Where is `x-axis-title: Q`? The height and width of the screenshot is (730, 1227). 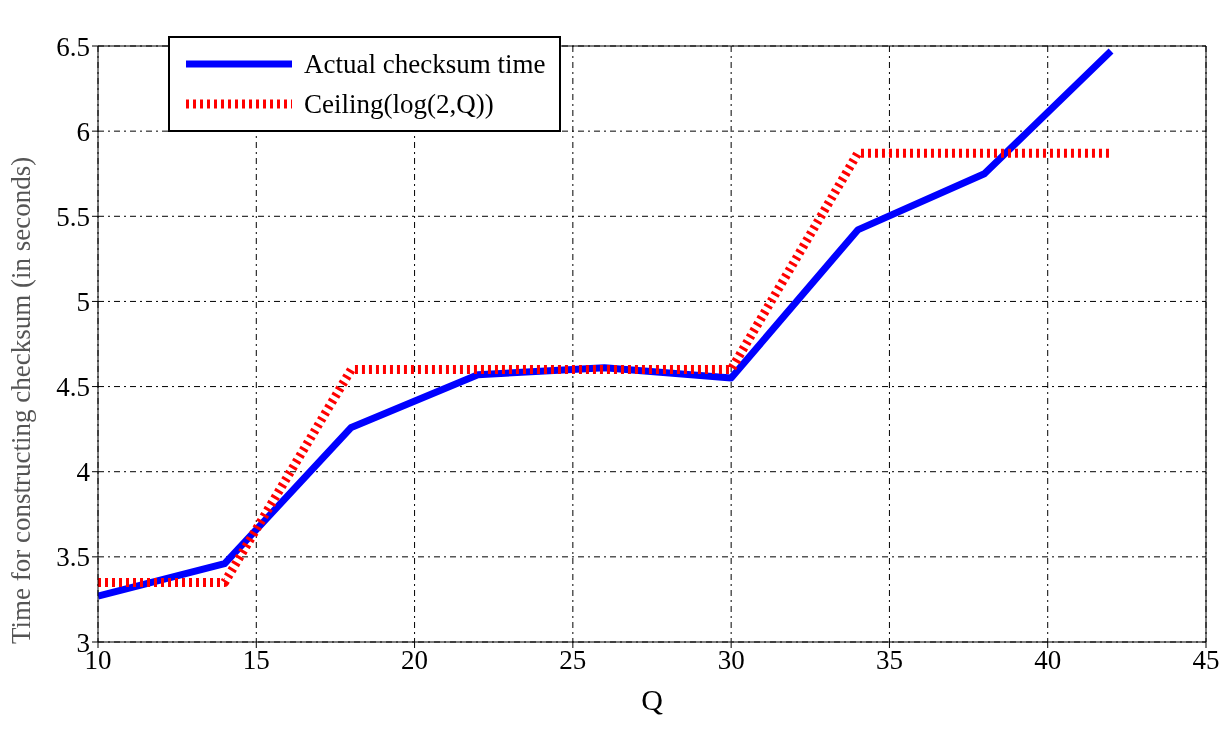 x-axis-title: Q is located at coordinates (652, 699).